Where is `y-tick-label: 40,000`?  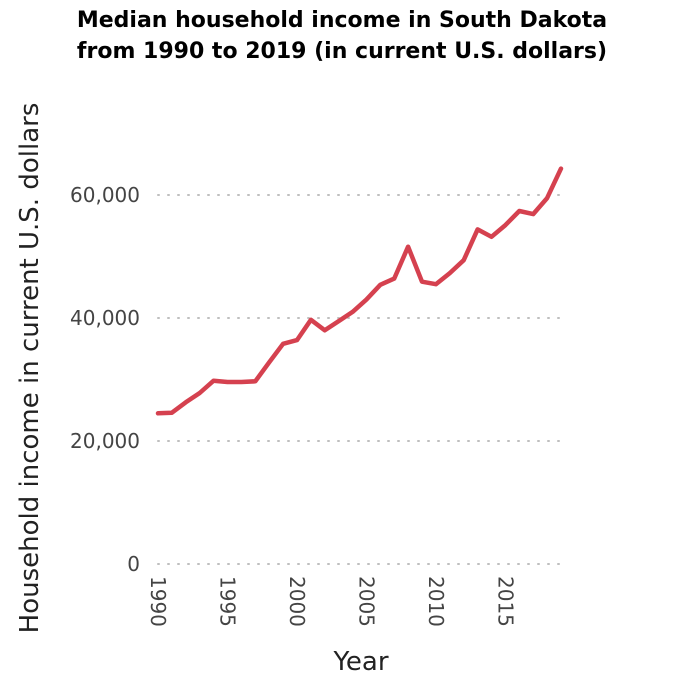 y-tick-label: 40,000 is located at coordinates (105, 318).